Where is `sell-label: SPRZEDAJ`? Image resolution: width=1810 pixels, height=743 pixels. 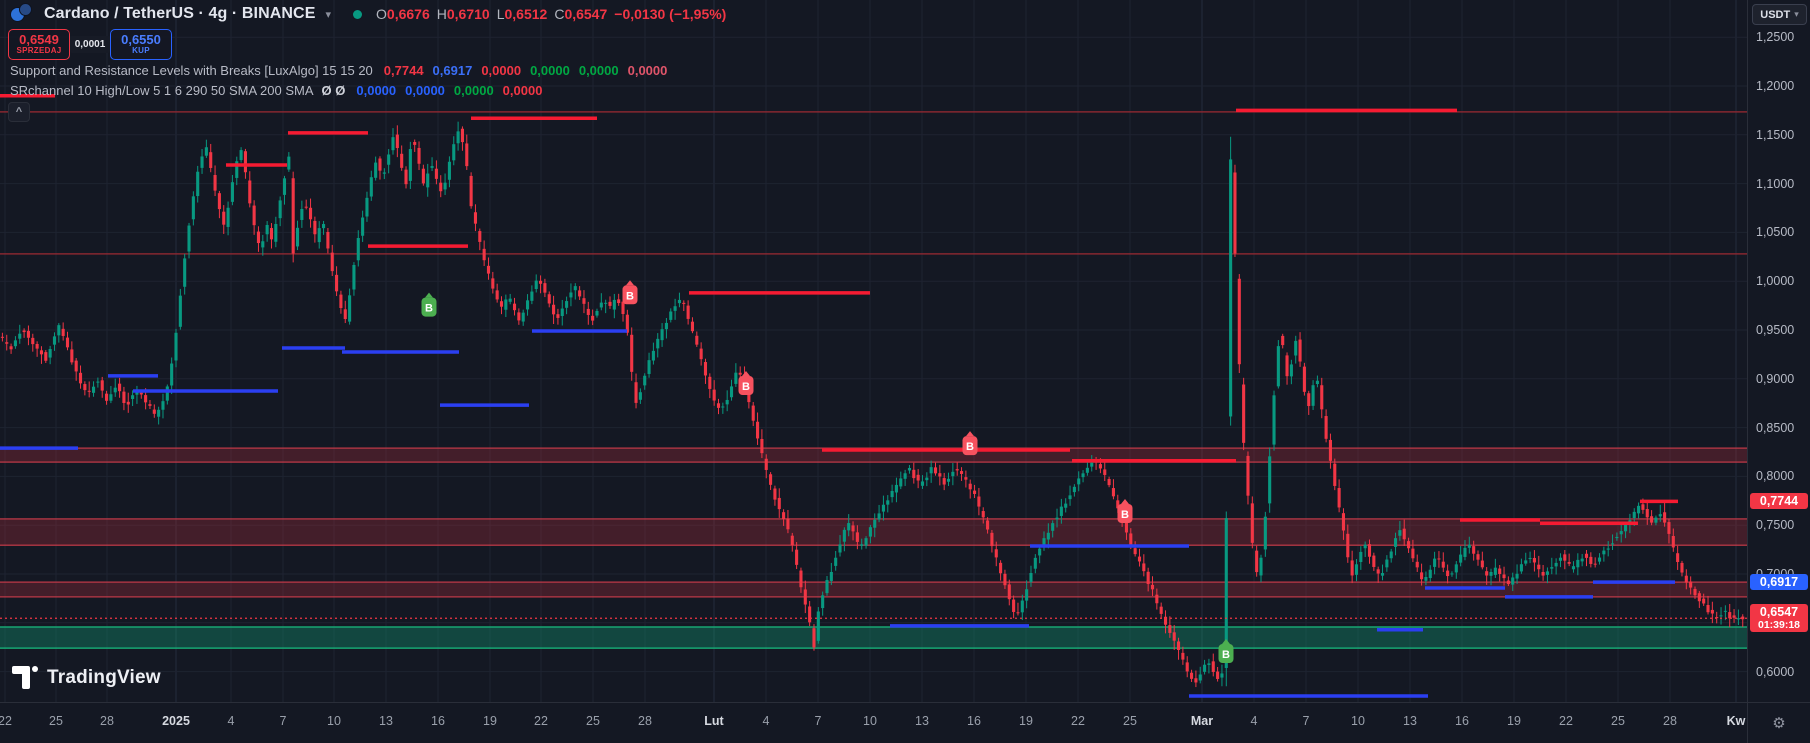
sell-label: SPRZEDAJ is located at coordinates (39, 51).